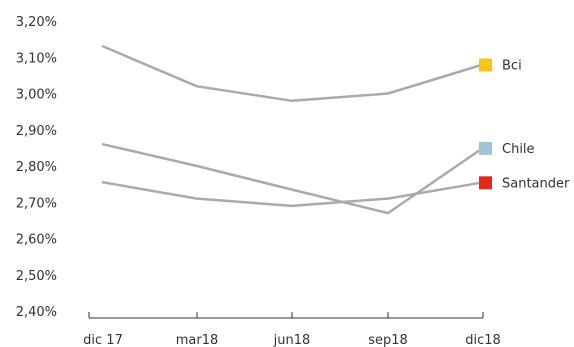 The image size is (574, 347). Describe the element at coordinates (36, 95) in the screenshot. I see `y-tick-label: 3,00%` at that location.